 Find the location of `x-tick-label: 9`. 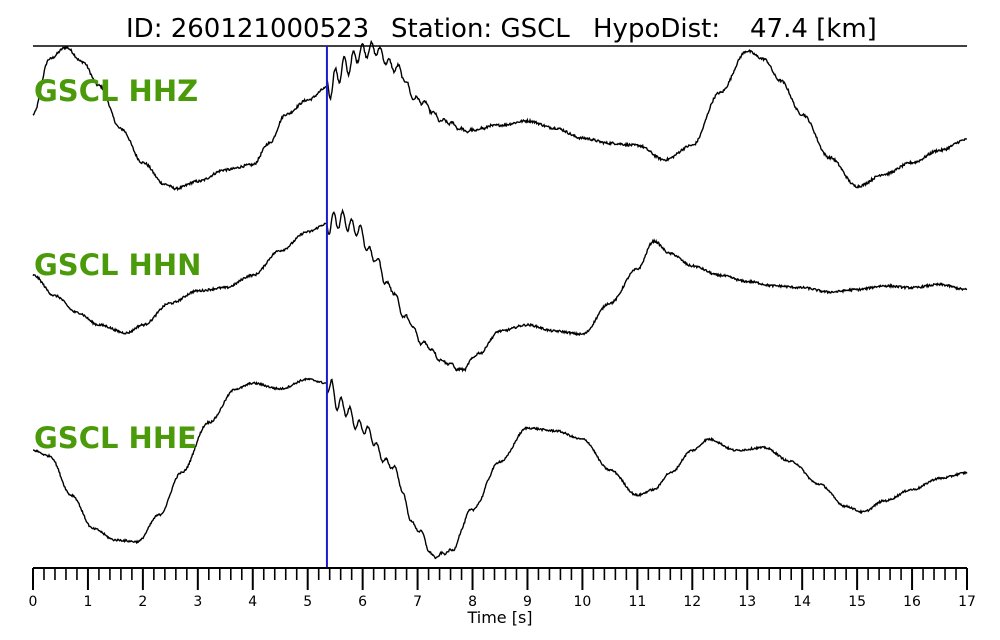

x-tick-label: 9 is located at coordinates (527, 602).